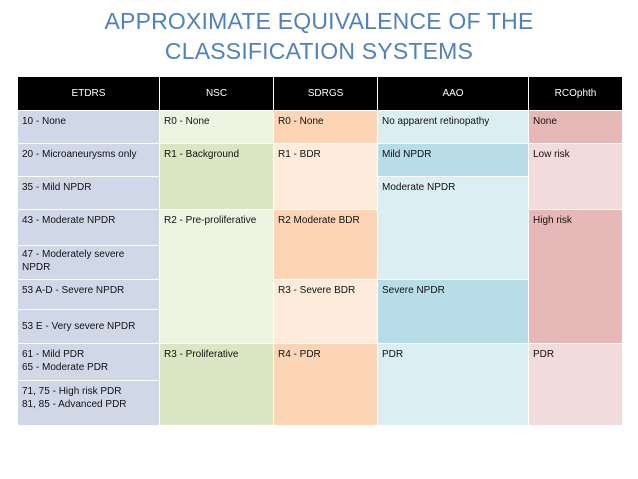 This screenshot has height=479, width=638. Describe the element at coordinates (88, 362) in the screenshot. I see `etdrs-cell: 61 - Mild PDR 65 - Moderate PDR` at that location.